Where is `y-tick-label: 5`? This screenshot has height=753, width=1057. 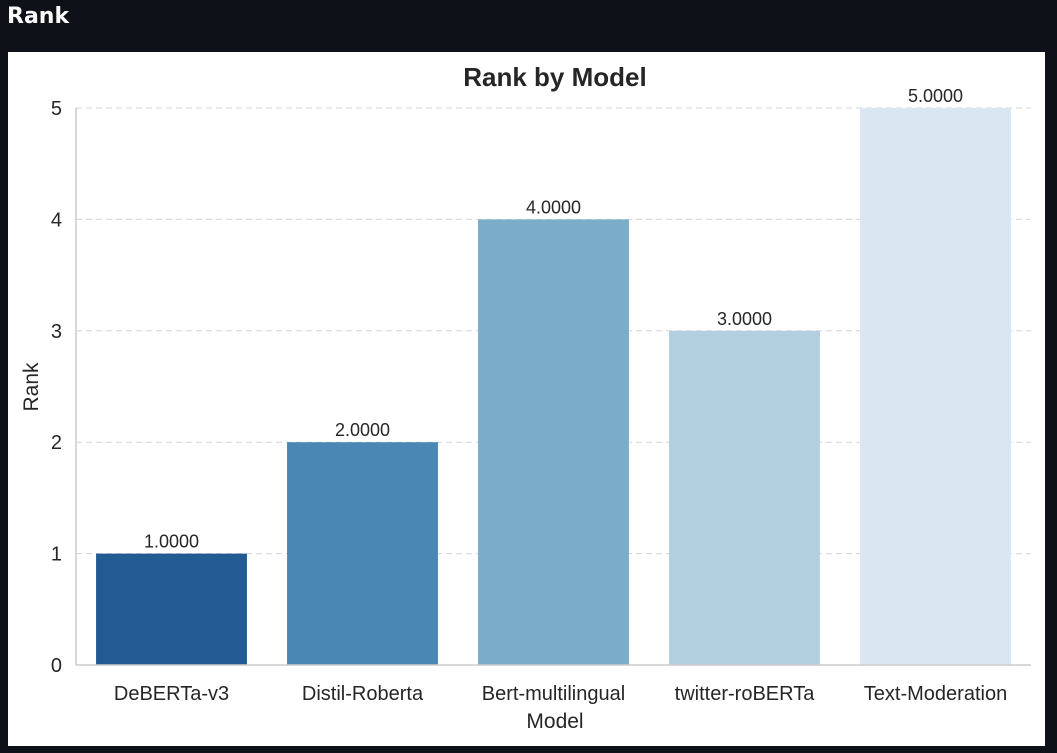
y-tick-label: 5 is located at coordinates (56, 109).